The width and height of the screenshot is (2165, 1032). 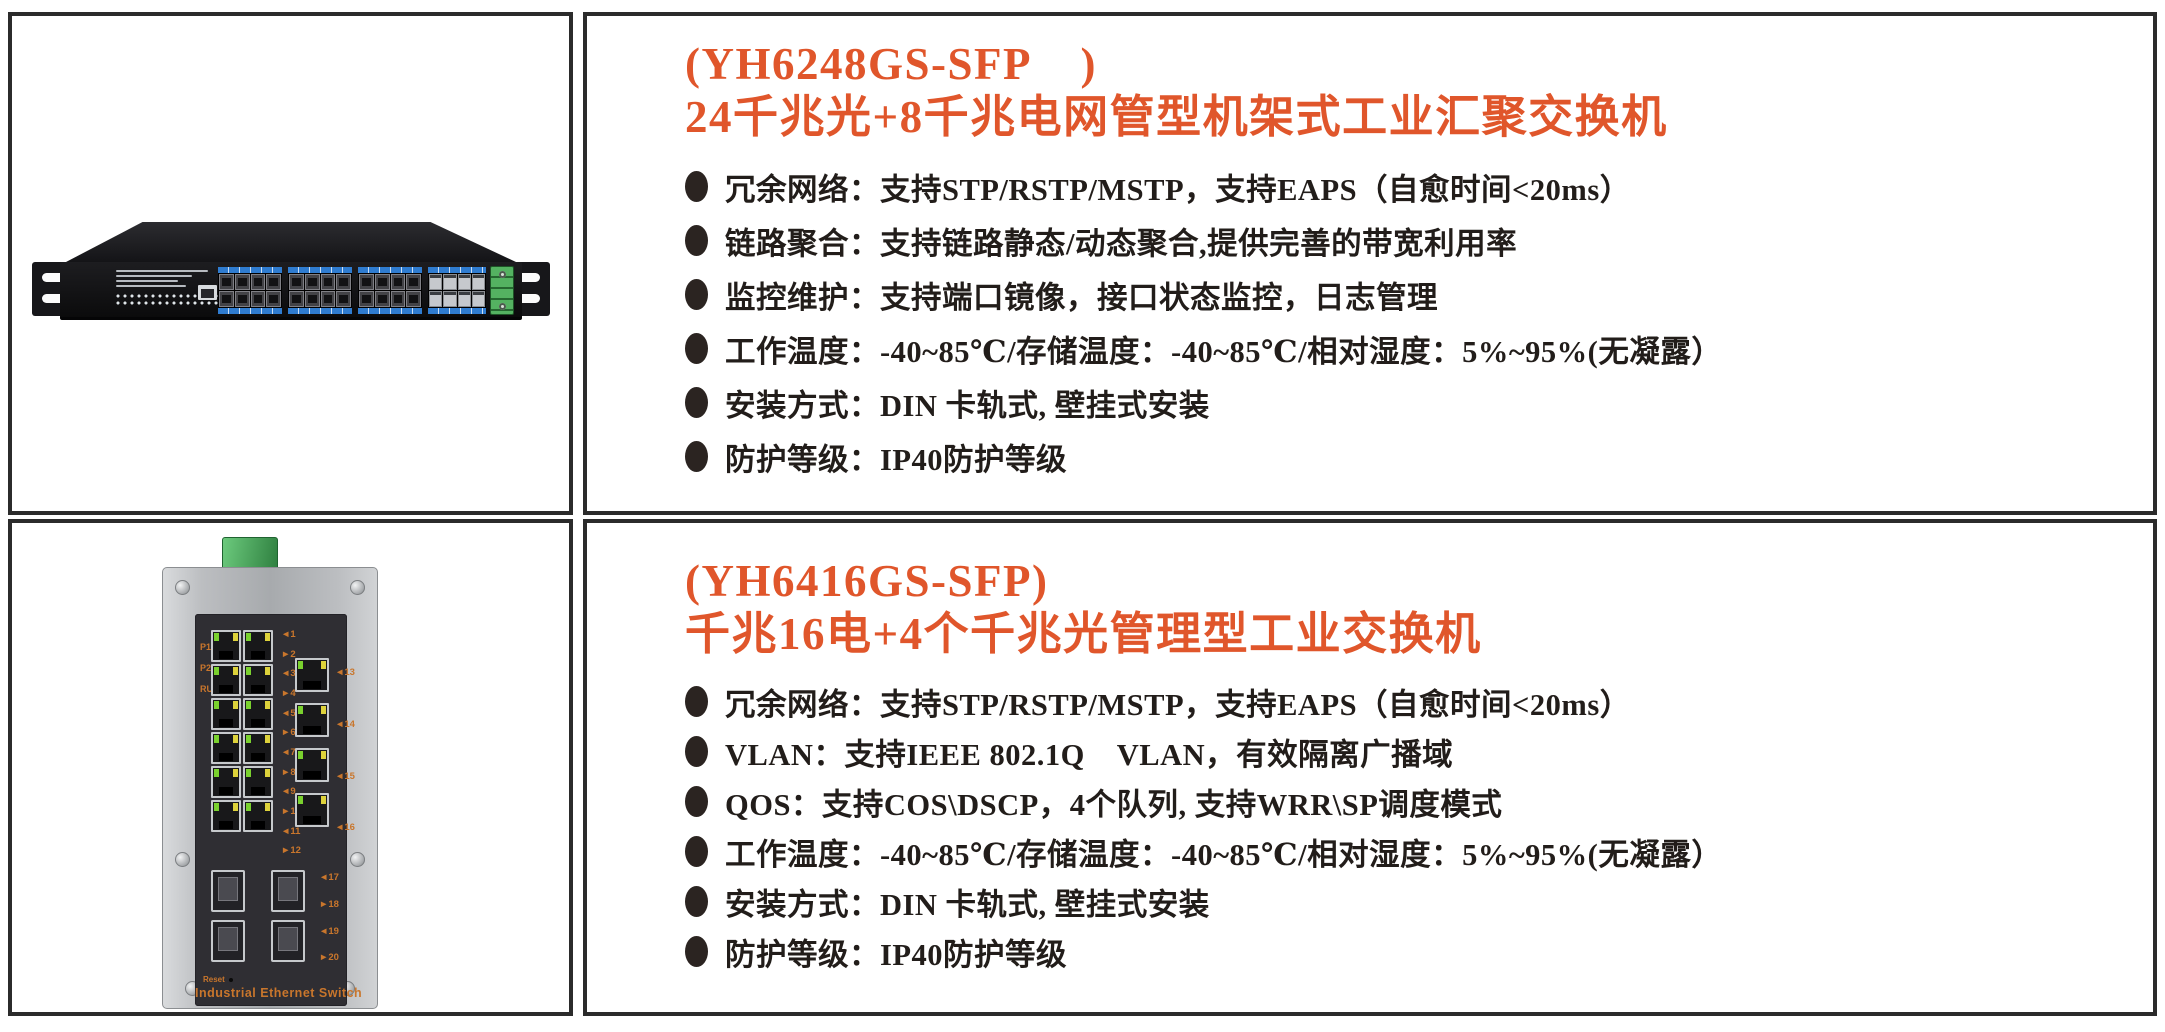 I want to click on port-number-label: ◄1, so click(x=288, y=634).